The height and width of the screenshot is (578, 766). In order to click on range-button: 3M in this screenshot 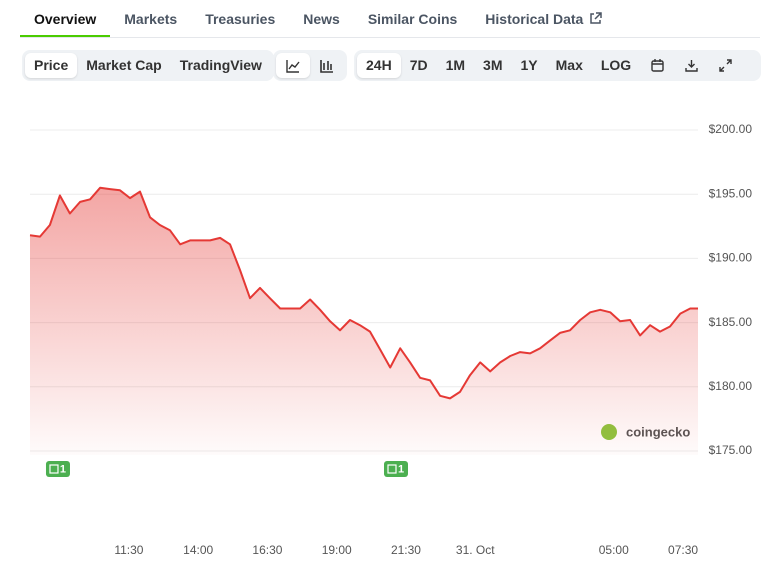, I will do `click(493, 65)`.